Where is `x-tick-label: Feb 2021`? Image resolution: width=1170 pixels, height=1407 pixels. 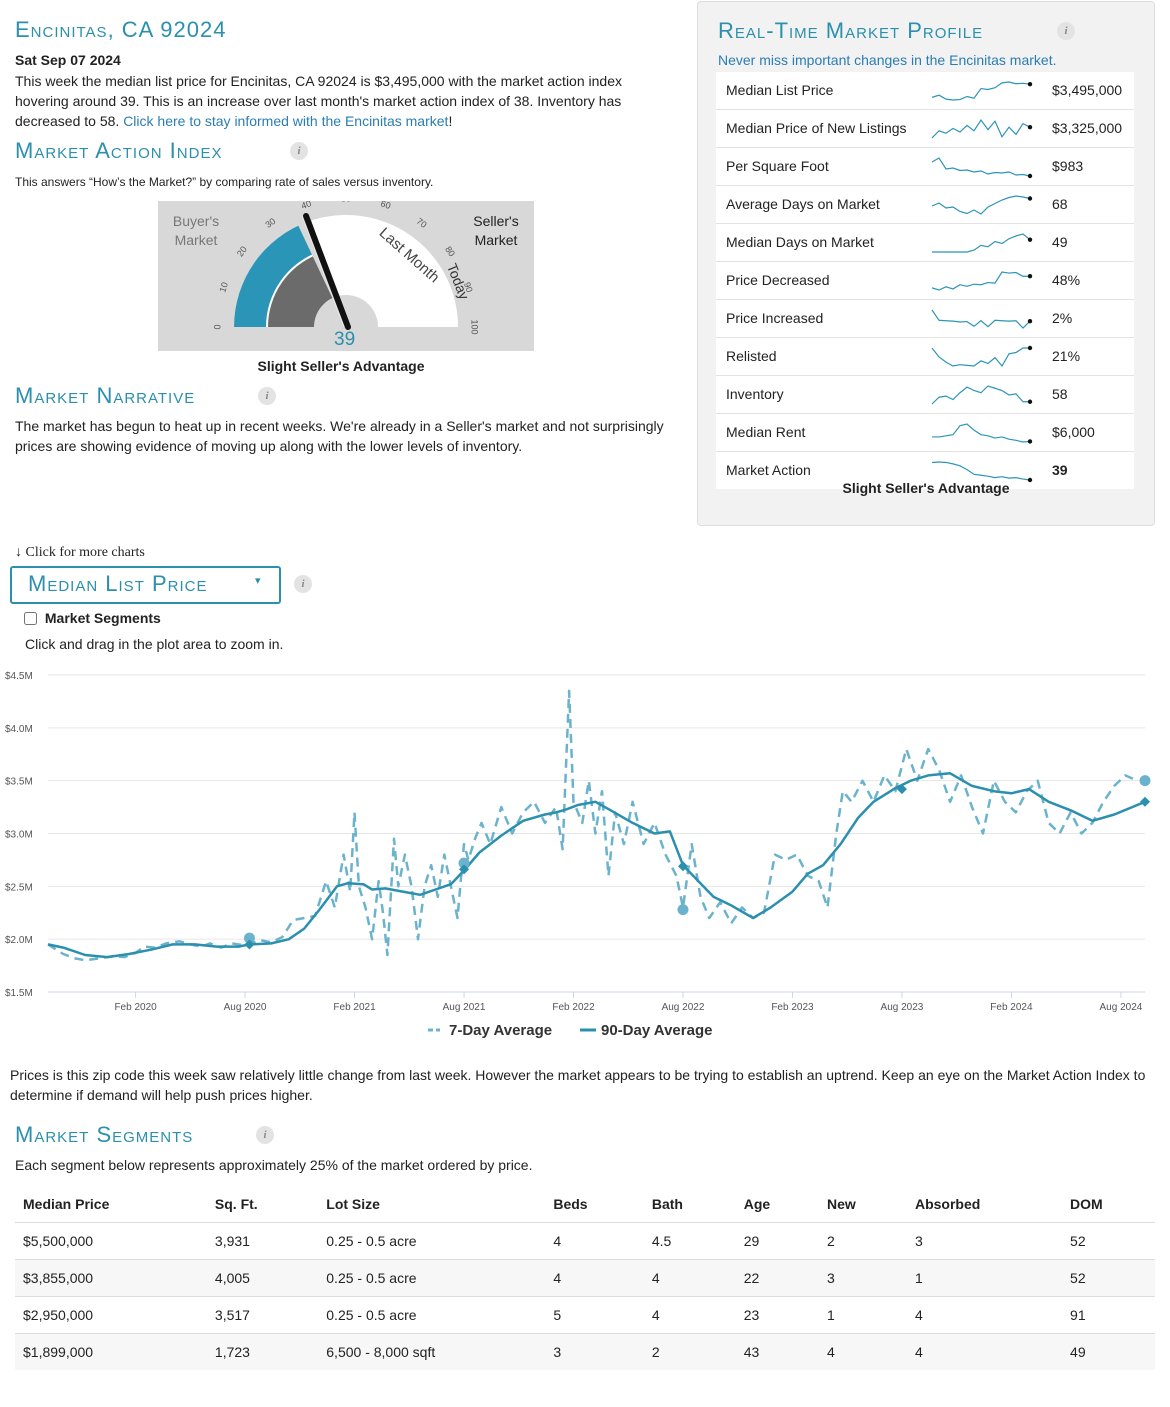 x-tick-label: Feb 2021 is located at coordinates (354, 1007).